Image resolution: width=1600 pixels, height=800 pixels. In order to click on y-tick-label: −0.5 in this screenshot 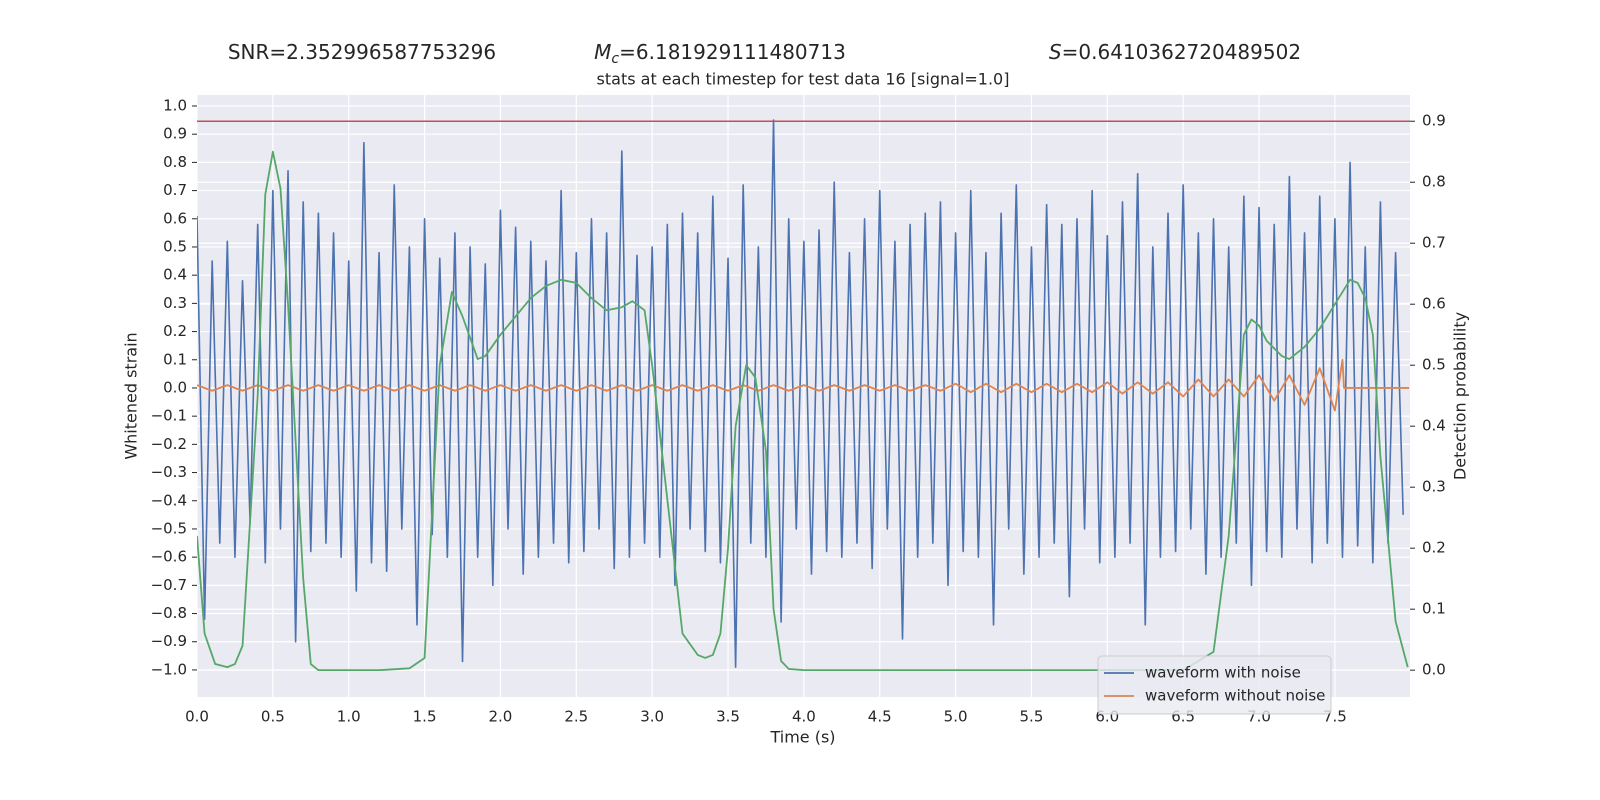, I will do `click(169, 528)`.